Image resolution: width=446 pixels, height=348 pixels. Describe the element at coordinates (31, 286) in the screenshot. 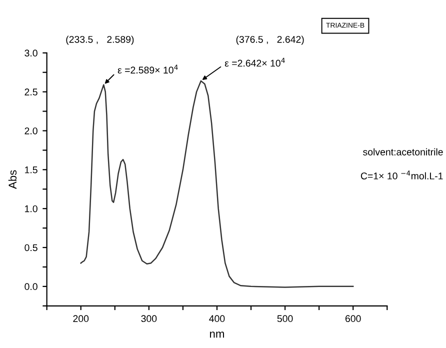

I see `y-tick-label: 0.0` at that location.